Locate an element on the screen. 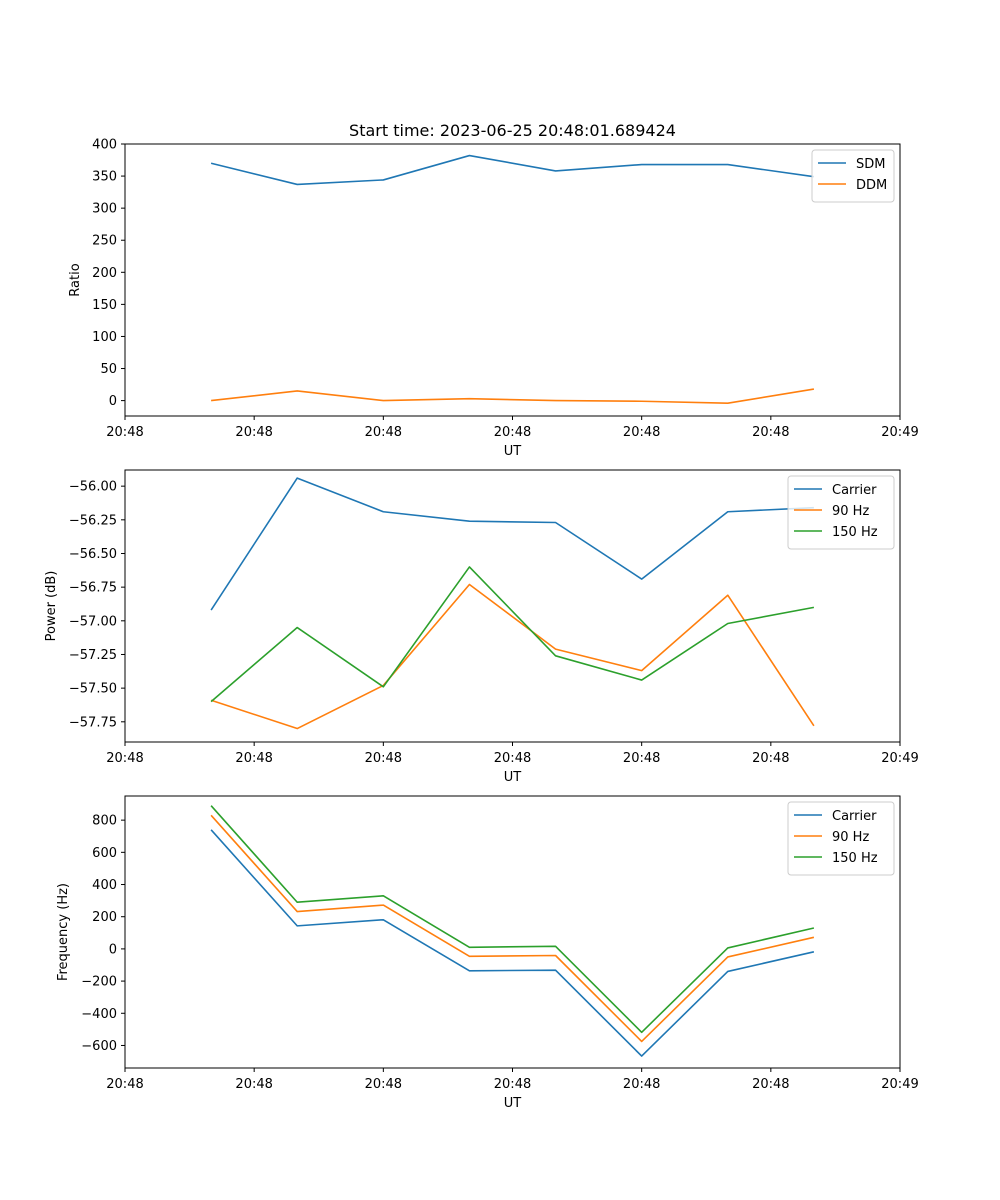  y-tick-label: −200 is located at coordinates (99, 982).